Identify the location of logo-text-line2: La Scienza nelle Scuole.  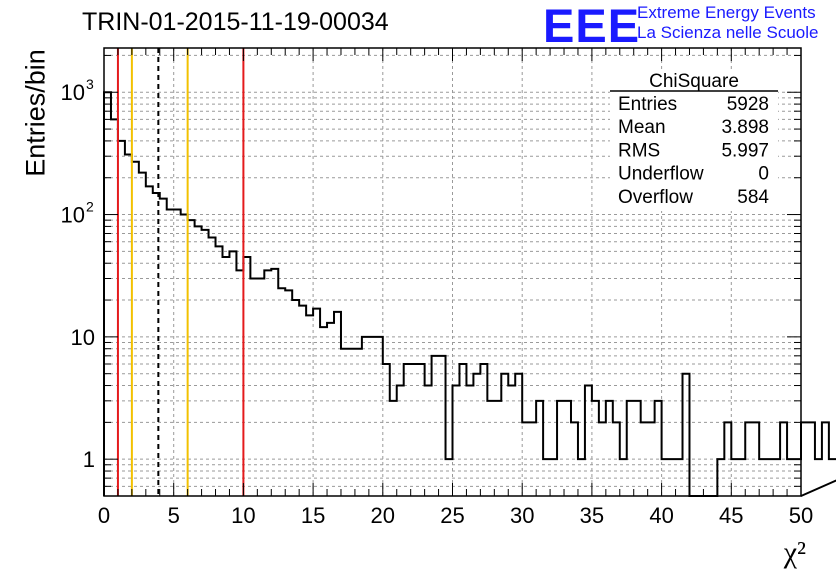
(728, 32).